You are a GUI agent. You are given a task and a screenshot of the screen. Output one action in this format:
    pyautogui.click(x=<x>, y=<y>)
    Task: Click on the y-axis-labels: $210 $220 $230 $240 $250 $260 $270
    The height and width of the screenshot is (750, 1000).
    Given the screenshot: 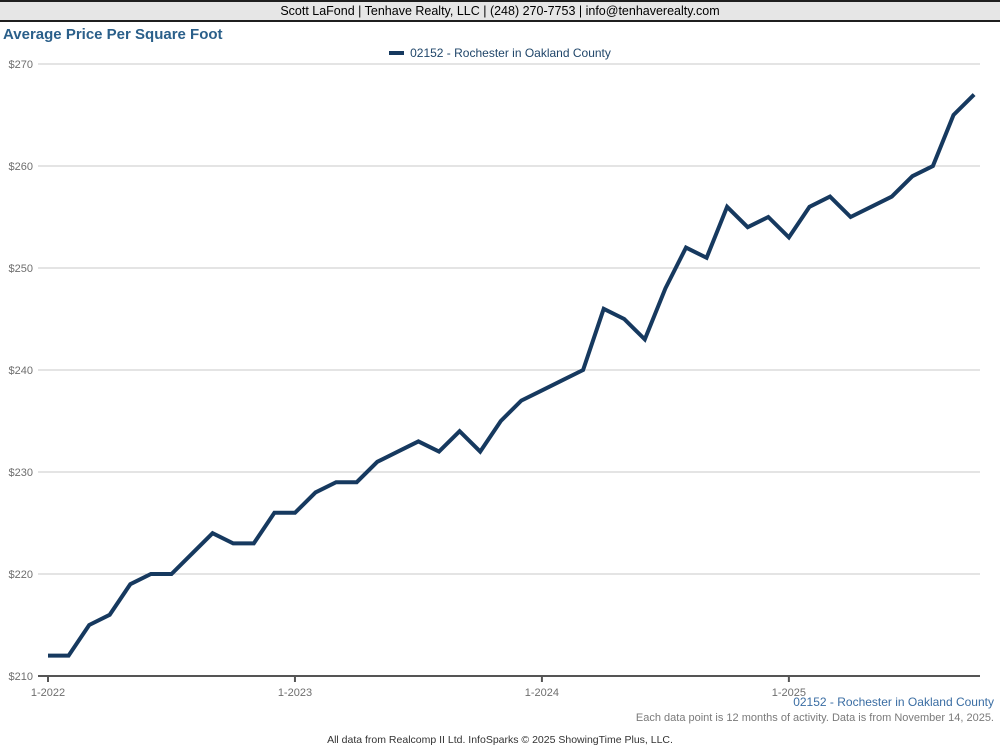 What is the action you would take?
    pyautogui.click(x=21, y=371)
    